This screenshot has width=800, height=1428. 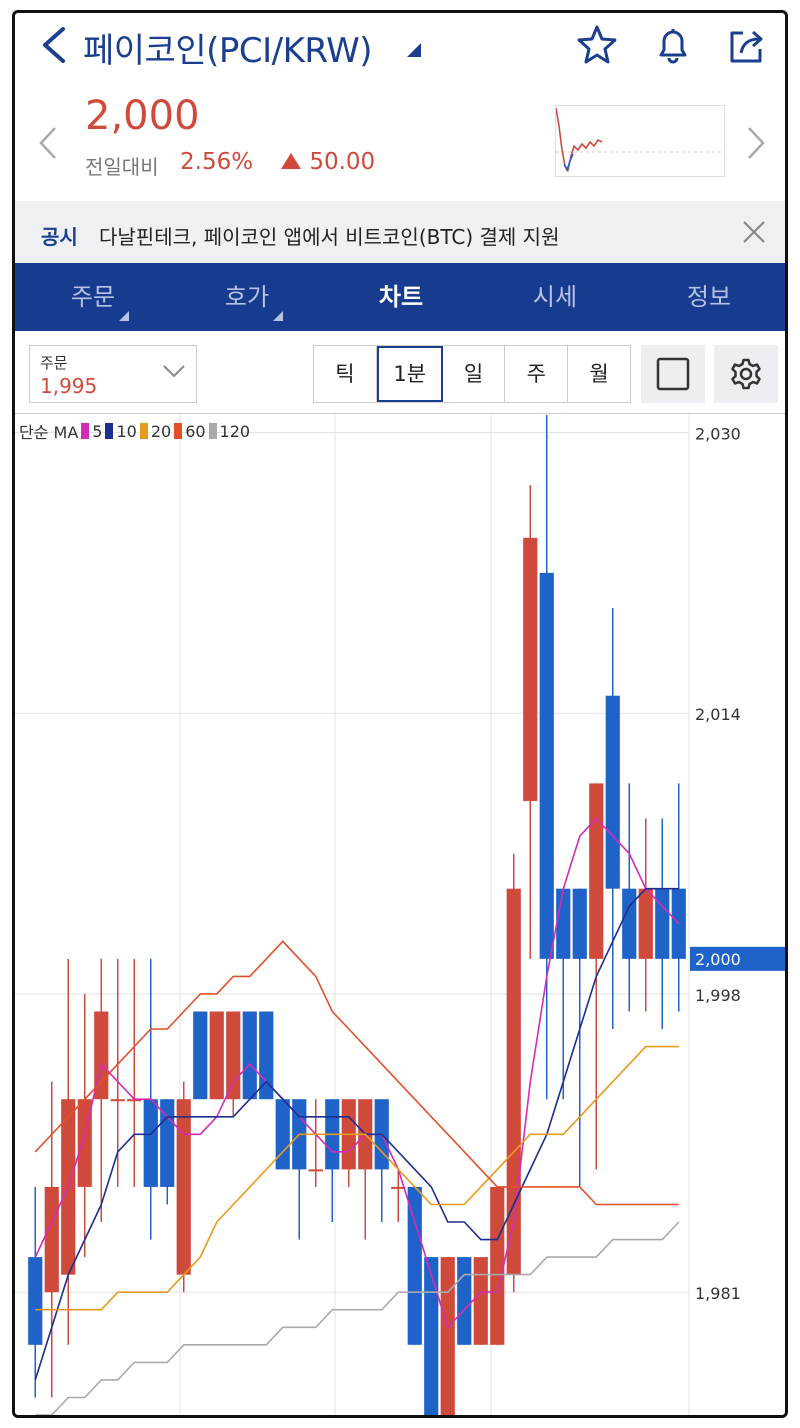 I want to click on tab-orderbook-label: 호가, so click(x=247, y=297).